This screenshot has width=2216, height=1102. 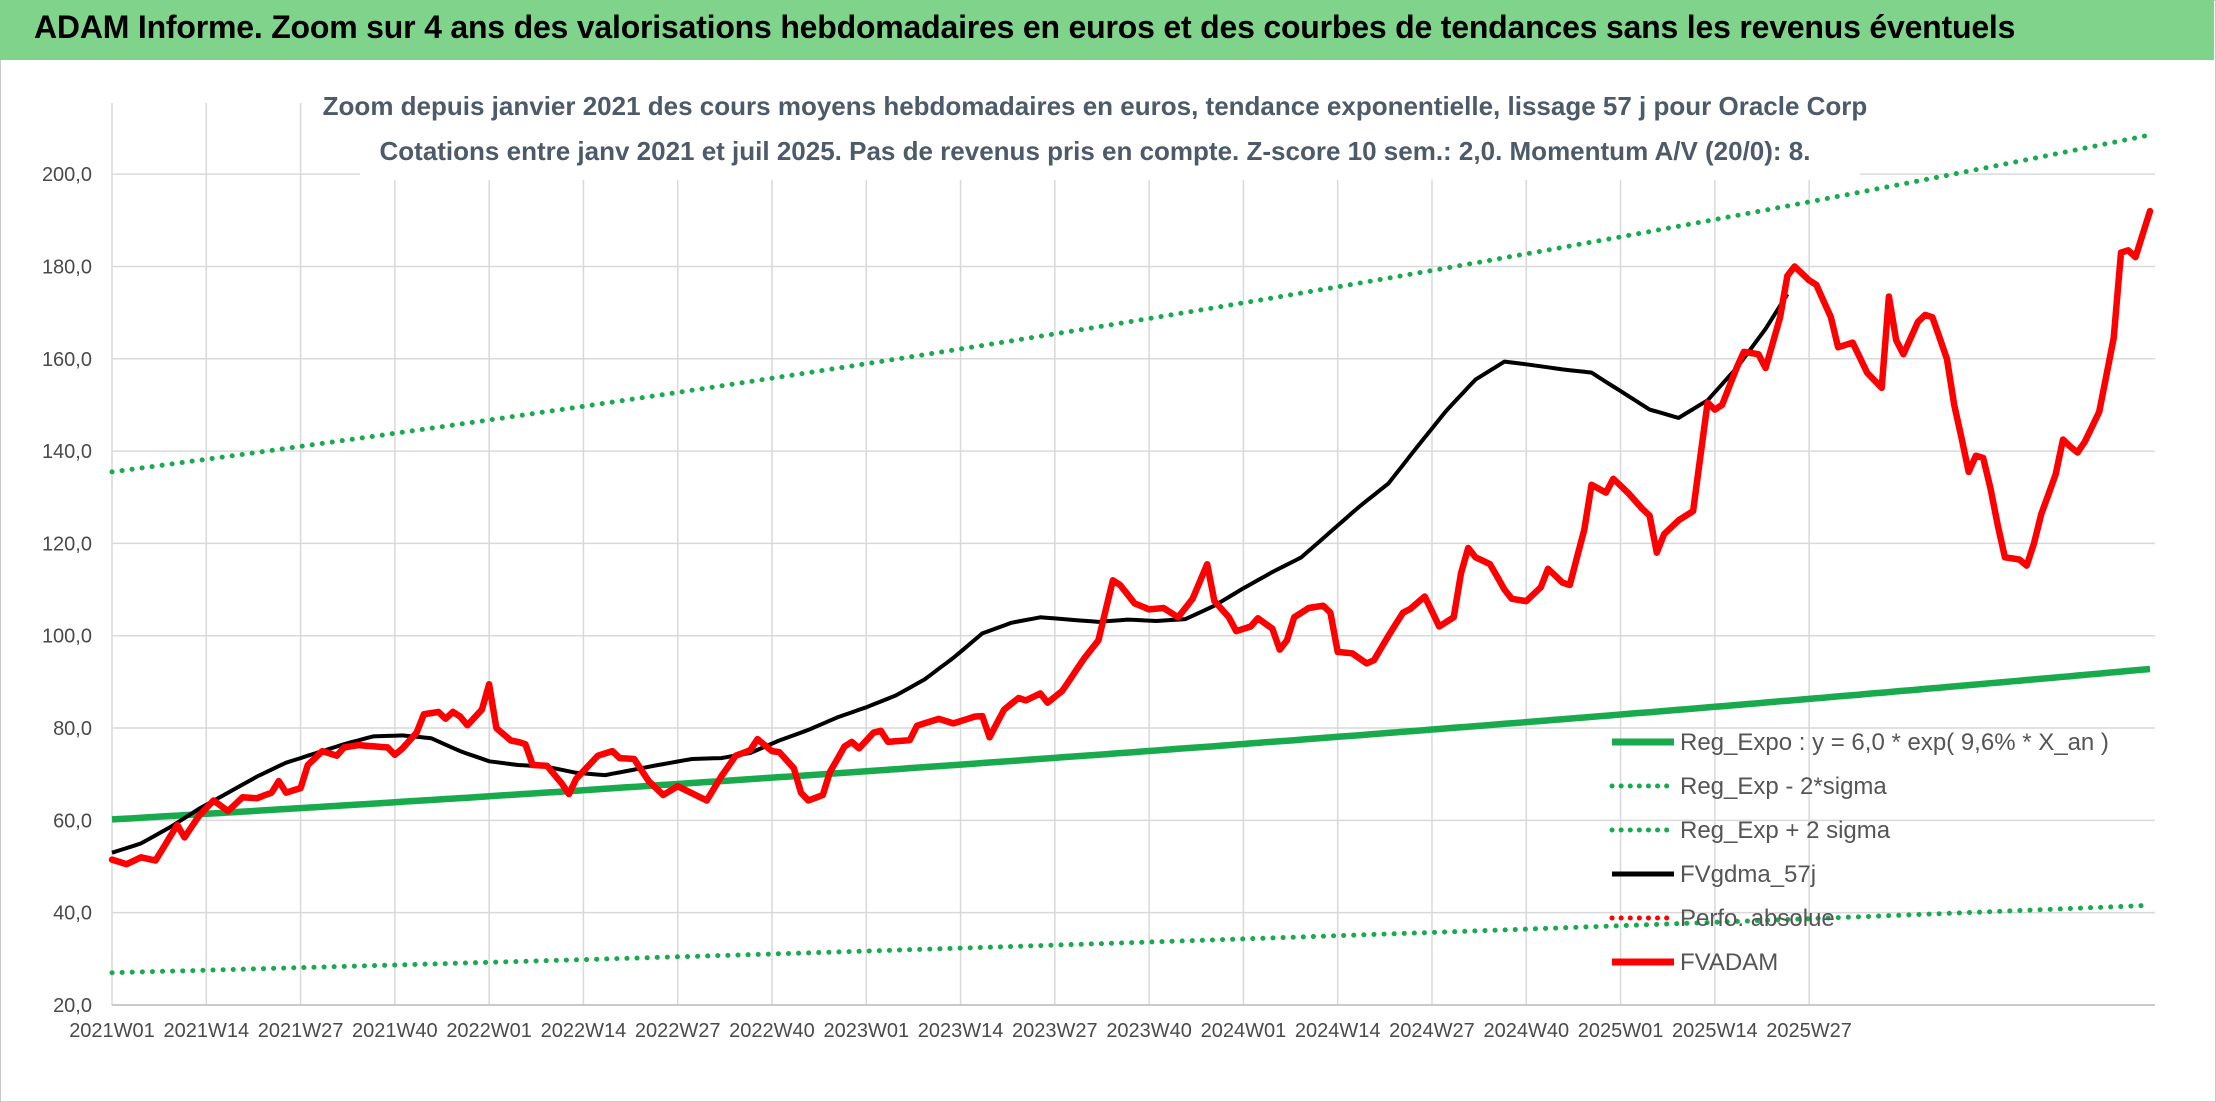 I want to click on x-tick-label: 2024W14, so click(x=1338, y=1031).